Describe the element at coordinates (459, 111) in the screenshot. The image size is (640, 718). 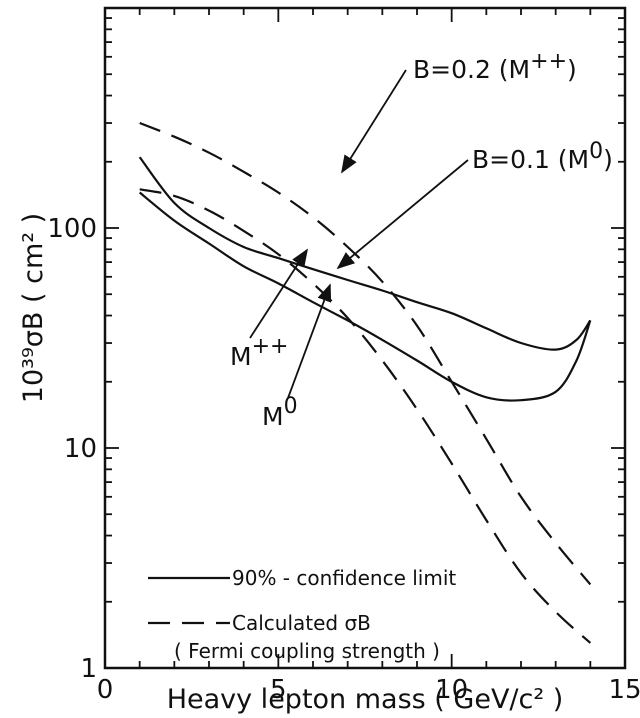
I see `annotation-b02: B=0.2 (M++)` at that location.